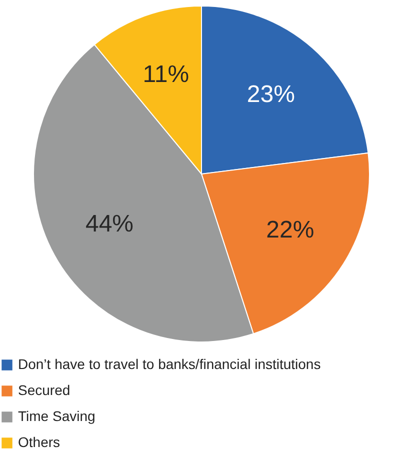 This screenshot has height=463, width=403. I want to click on legend-label: Others, so click(39, 442).